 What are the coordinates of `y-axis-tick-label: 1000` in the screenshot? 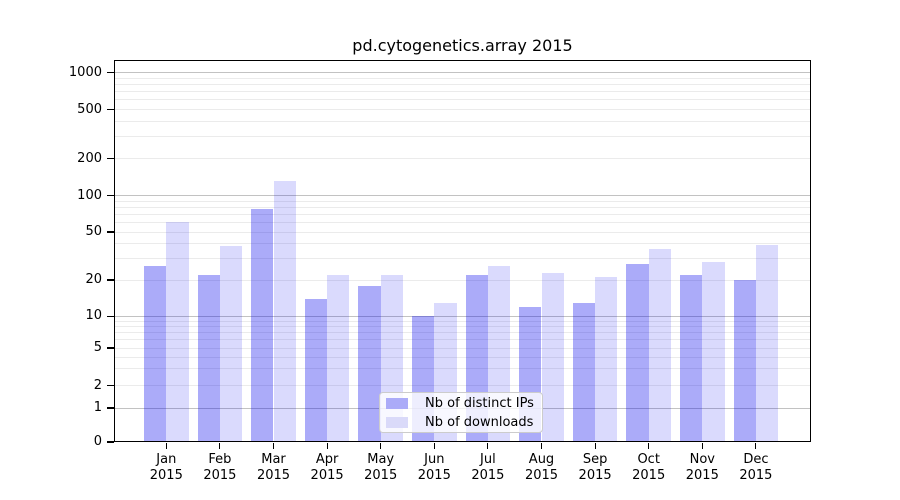 It's located at (85, 72).